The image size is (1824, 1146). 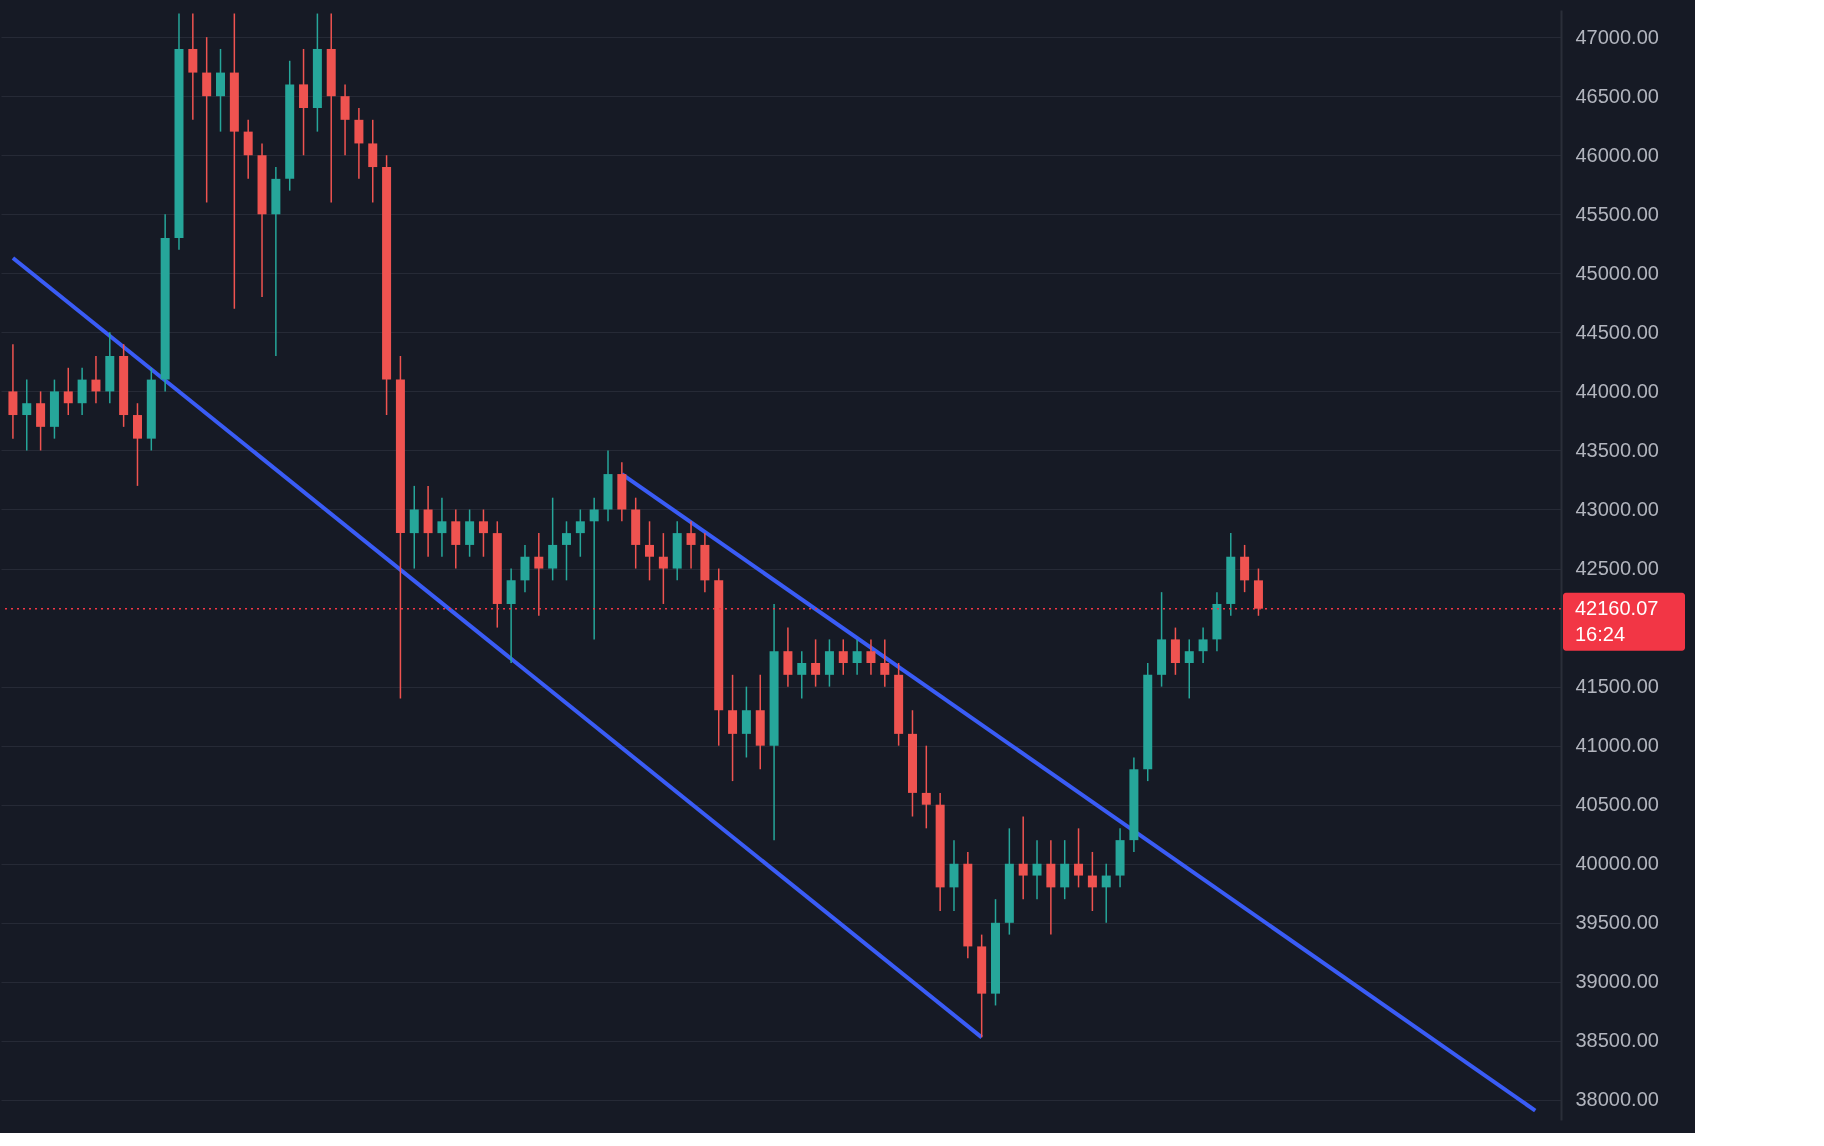 What do you see at coordinates (1617, 1040) in the screenshot?
I see `y-tick-label: 38500.00` at bounding box center [1617, 1040].